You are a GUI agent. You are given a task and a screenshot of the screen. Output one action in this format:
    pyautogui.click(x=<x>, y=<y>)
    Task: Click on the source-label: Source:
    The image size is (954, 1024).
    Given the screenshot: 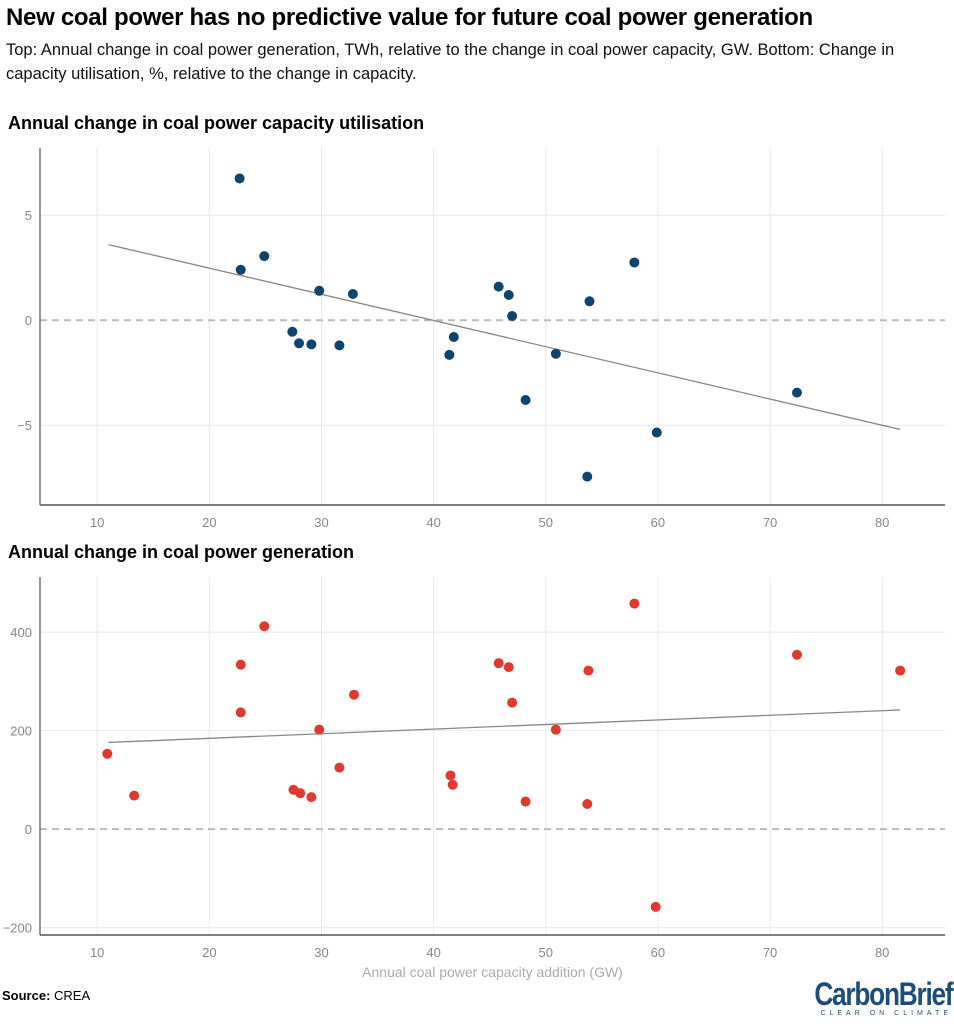 What is the action you would take?
    pyautogui.click(x=26, y=995)
    